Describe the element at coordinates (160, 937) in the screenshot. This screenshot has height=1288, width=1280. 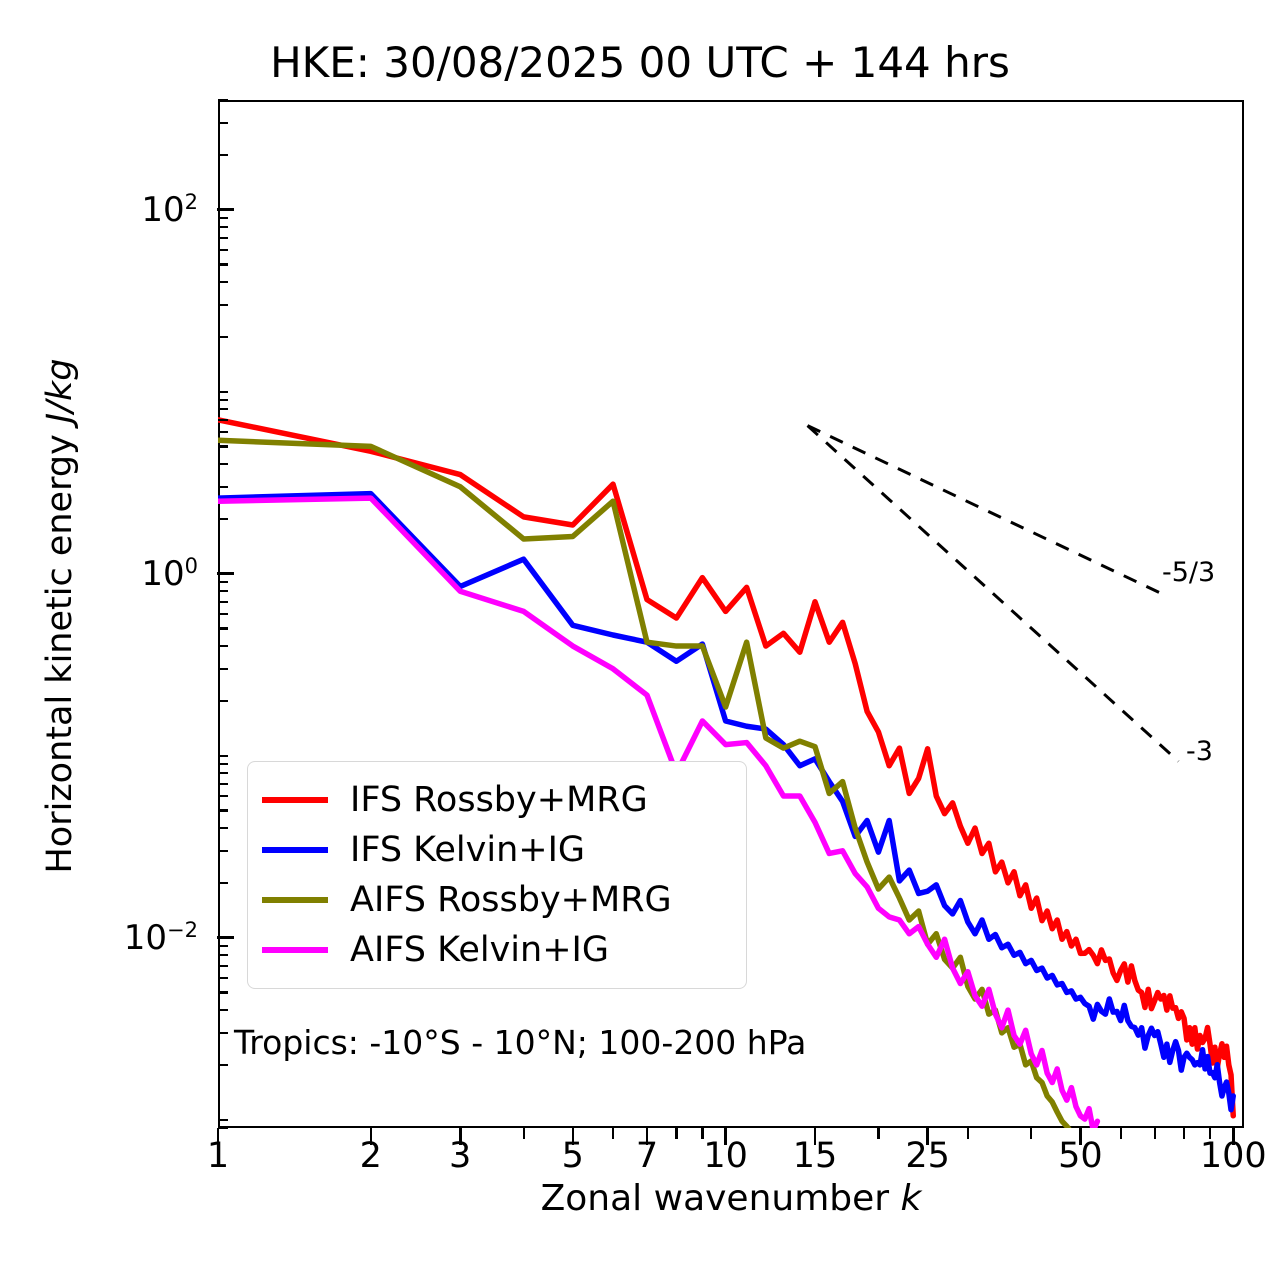
I see `y-tick-label-2: 10⁻²` at that location.